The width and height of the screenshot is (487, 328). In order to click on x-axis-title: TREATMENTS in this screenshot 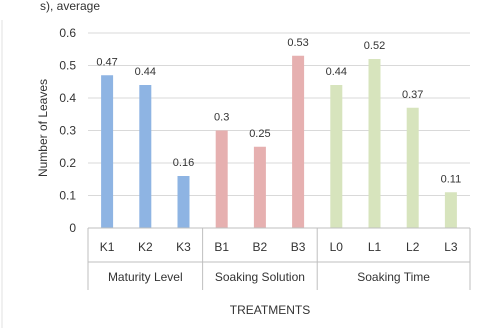, I will do `click(270, 310)`.